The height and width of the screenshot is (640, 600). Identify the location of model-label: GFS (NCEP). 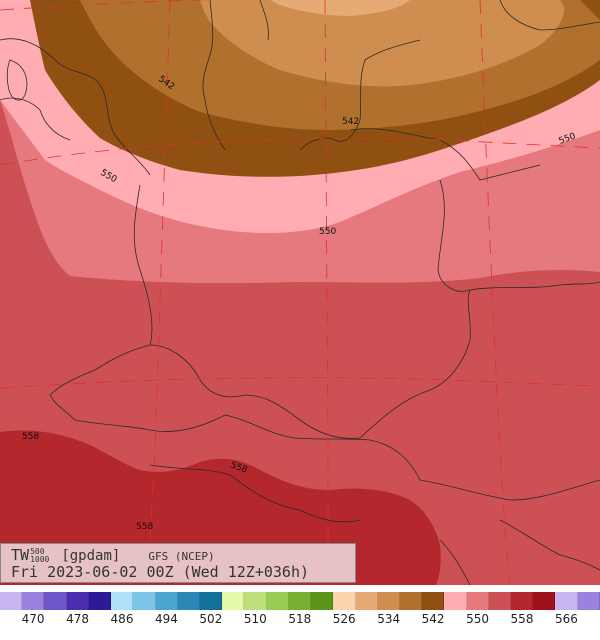
(181, 556).